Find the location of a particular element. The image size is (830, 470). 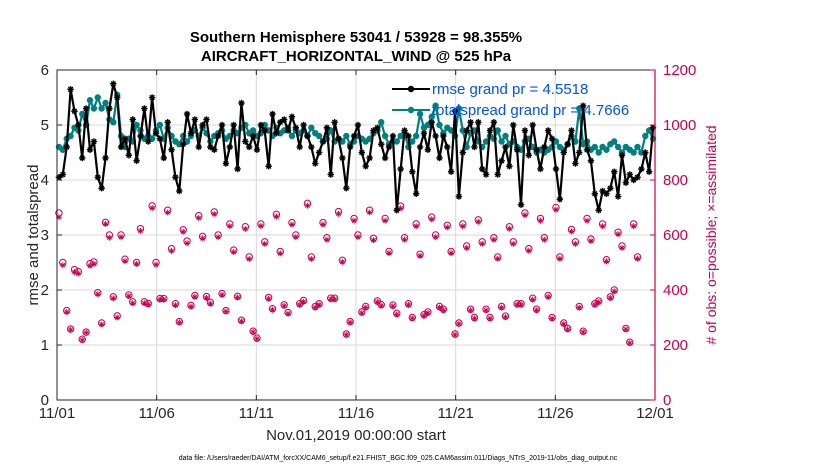

y-left-tick-label: 1 is located at coordinates (45, 345).